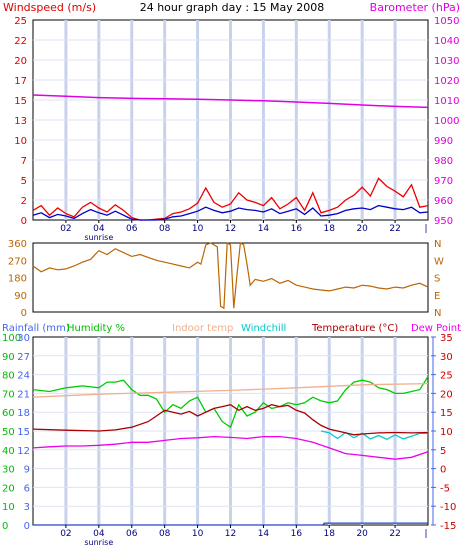  I want to click on barometer-tick-label: 1040, so click(446, 41).